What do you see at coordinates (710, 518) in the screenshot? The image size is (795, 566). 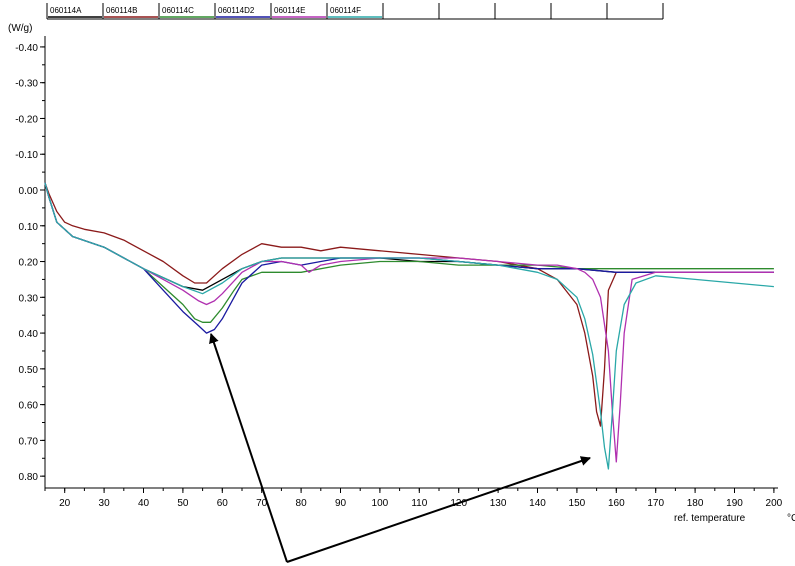 I see `x-axis-title: ref. temperature` at bounding box center [710, 518].